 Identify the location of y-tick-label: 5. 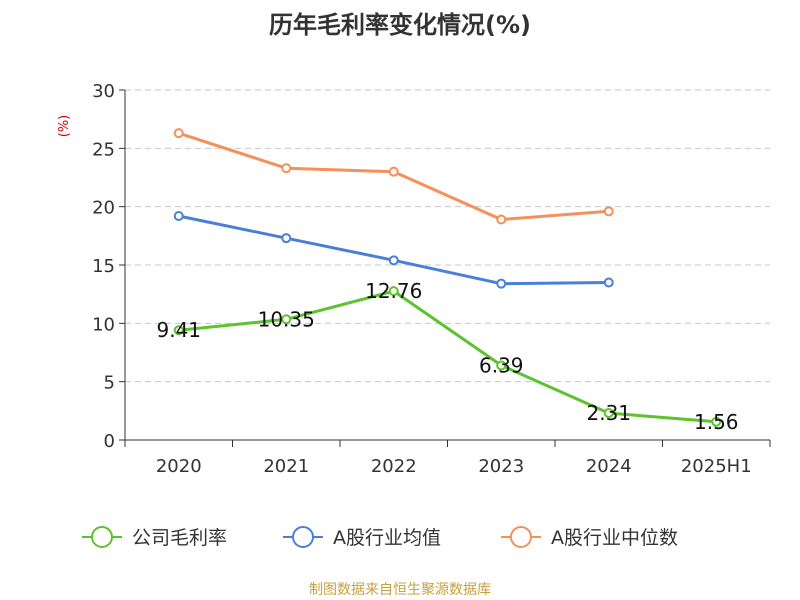
(109, 383).